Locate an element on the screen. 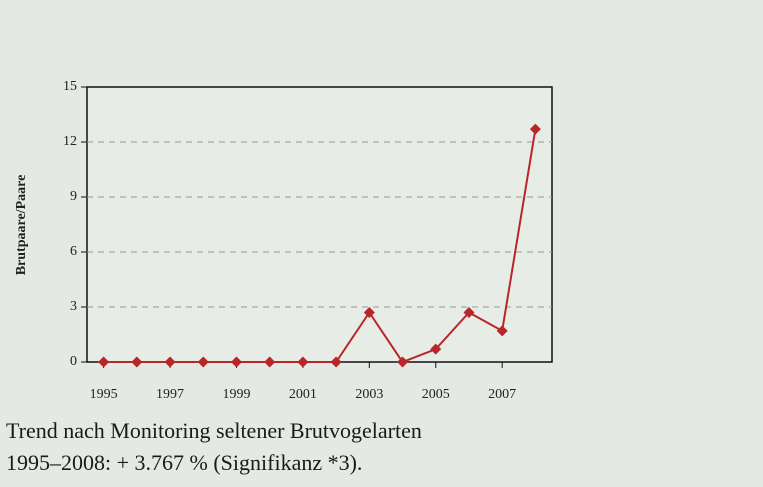 The width and height of the screenshot is (763, 487). y-tick-label: 3 is located at coordinates (73, 306).